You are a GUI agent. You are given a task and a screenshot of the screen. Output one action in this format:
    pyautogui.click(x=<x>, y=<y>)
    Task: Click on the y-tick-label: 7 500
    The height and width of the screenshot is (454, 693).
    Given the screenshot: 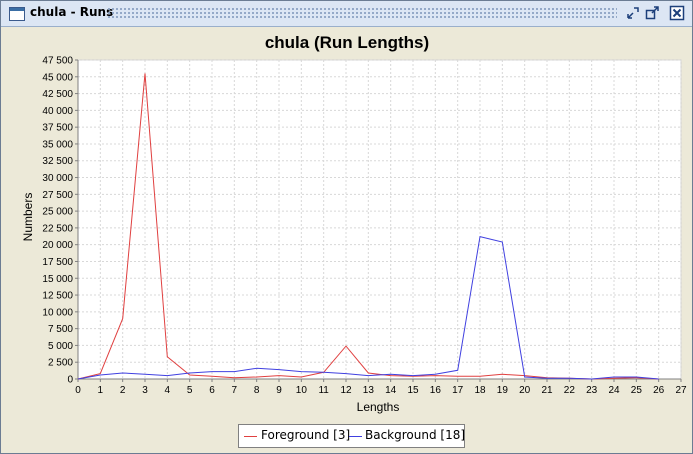 What is the action you would take?
    pyautogui.click(x=60, y=329)
    